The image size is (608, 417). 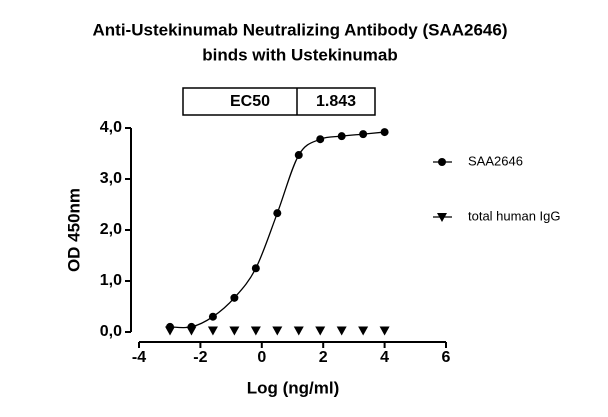 What do you see at coordinates (514, 215) in the screenshot?
I see `legend-label: total human IgG` at bounding box center [514, 215].